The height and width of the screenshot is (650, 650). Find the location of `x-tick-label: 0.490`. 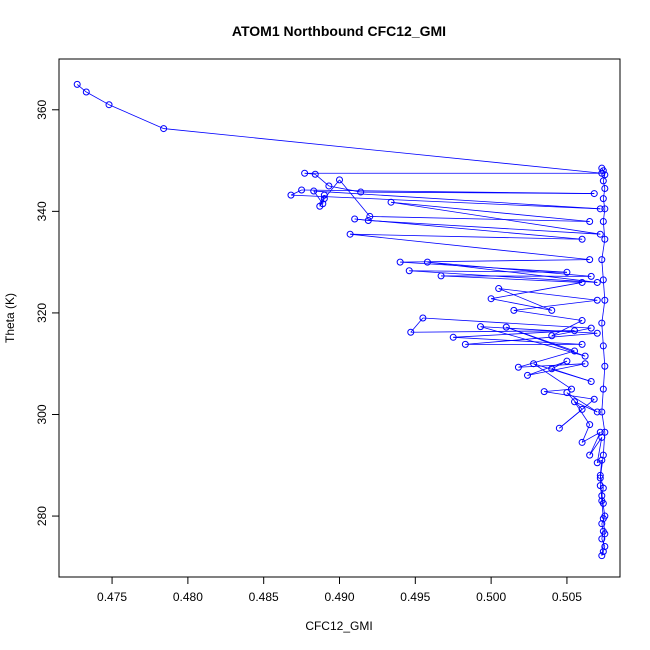

x-tick-label: 0.490 is located at coordinates (339, 597).